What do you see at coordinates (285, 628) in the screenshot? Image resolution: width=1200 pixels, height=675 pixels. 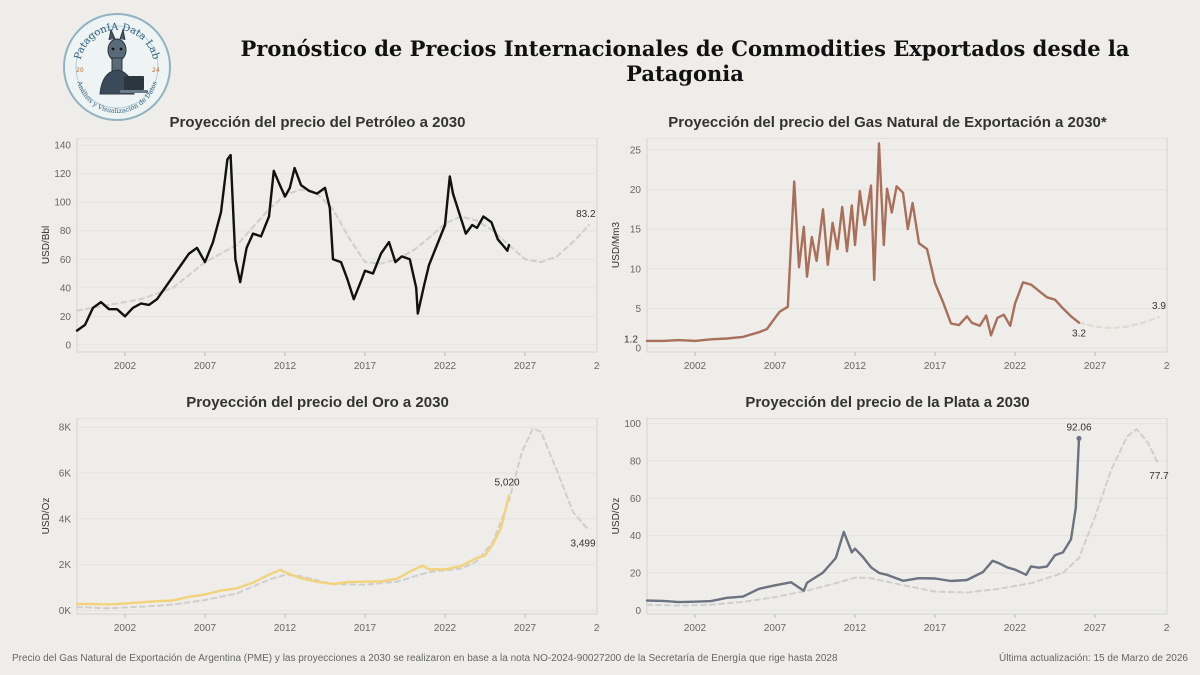 I see `x-tick-label: 2012` at bounding box center [285, 628].